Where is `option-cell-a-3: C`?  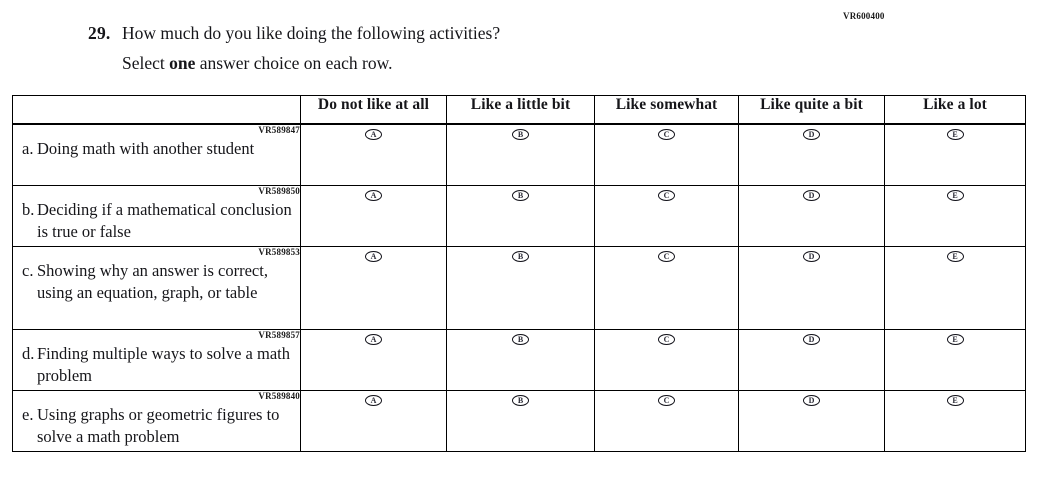 option-cell-a-3: C is located at coordinates (666, 155).